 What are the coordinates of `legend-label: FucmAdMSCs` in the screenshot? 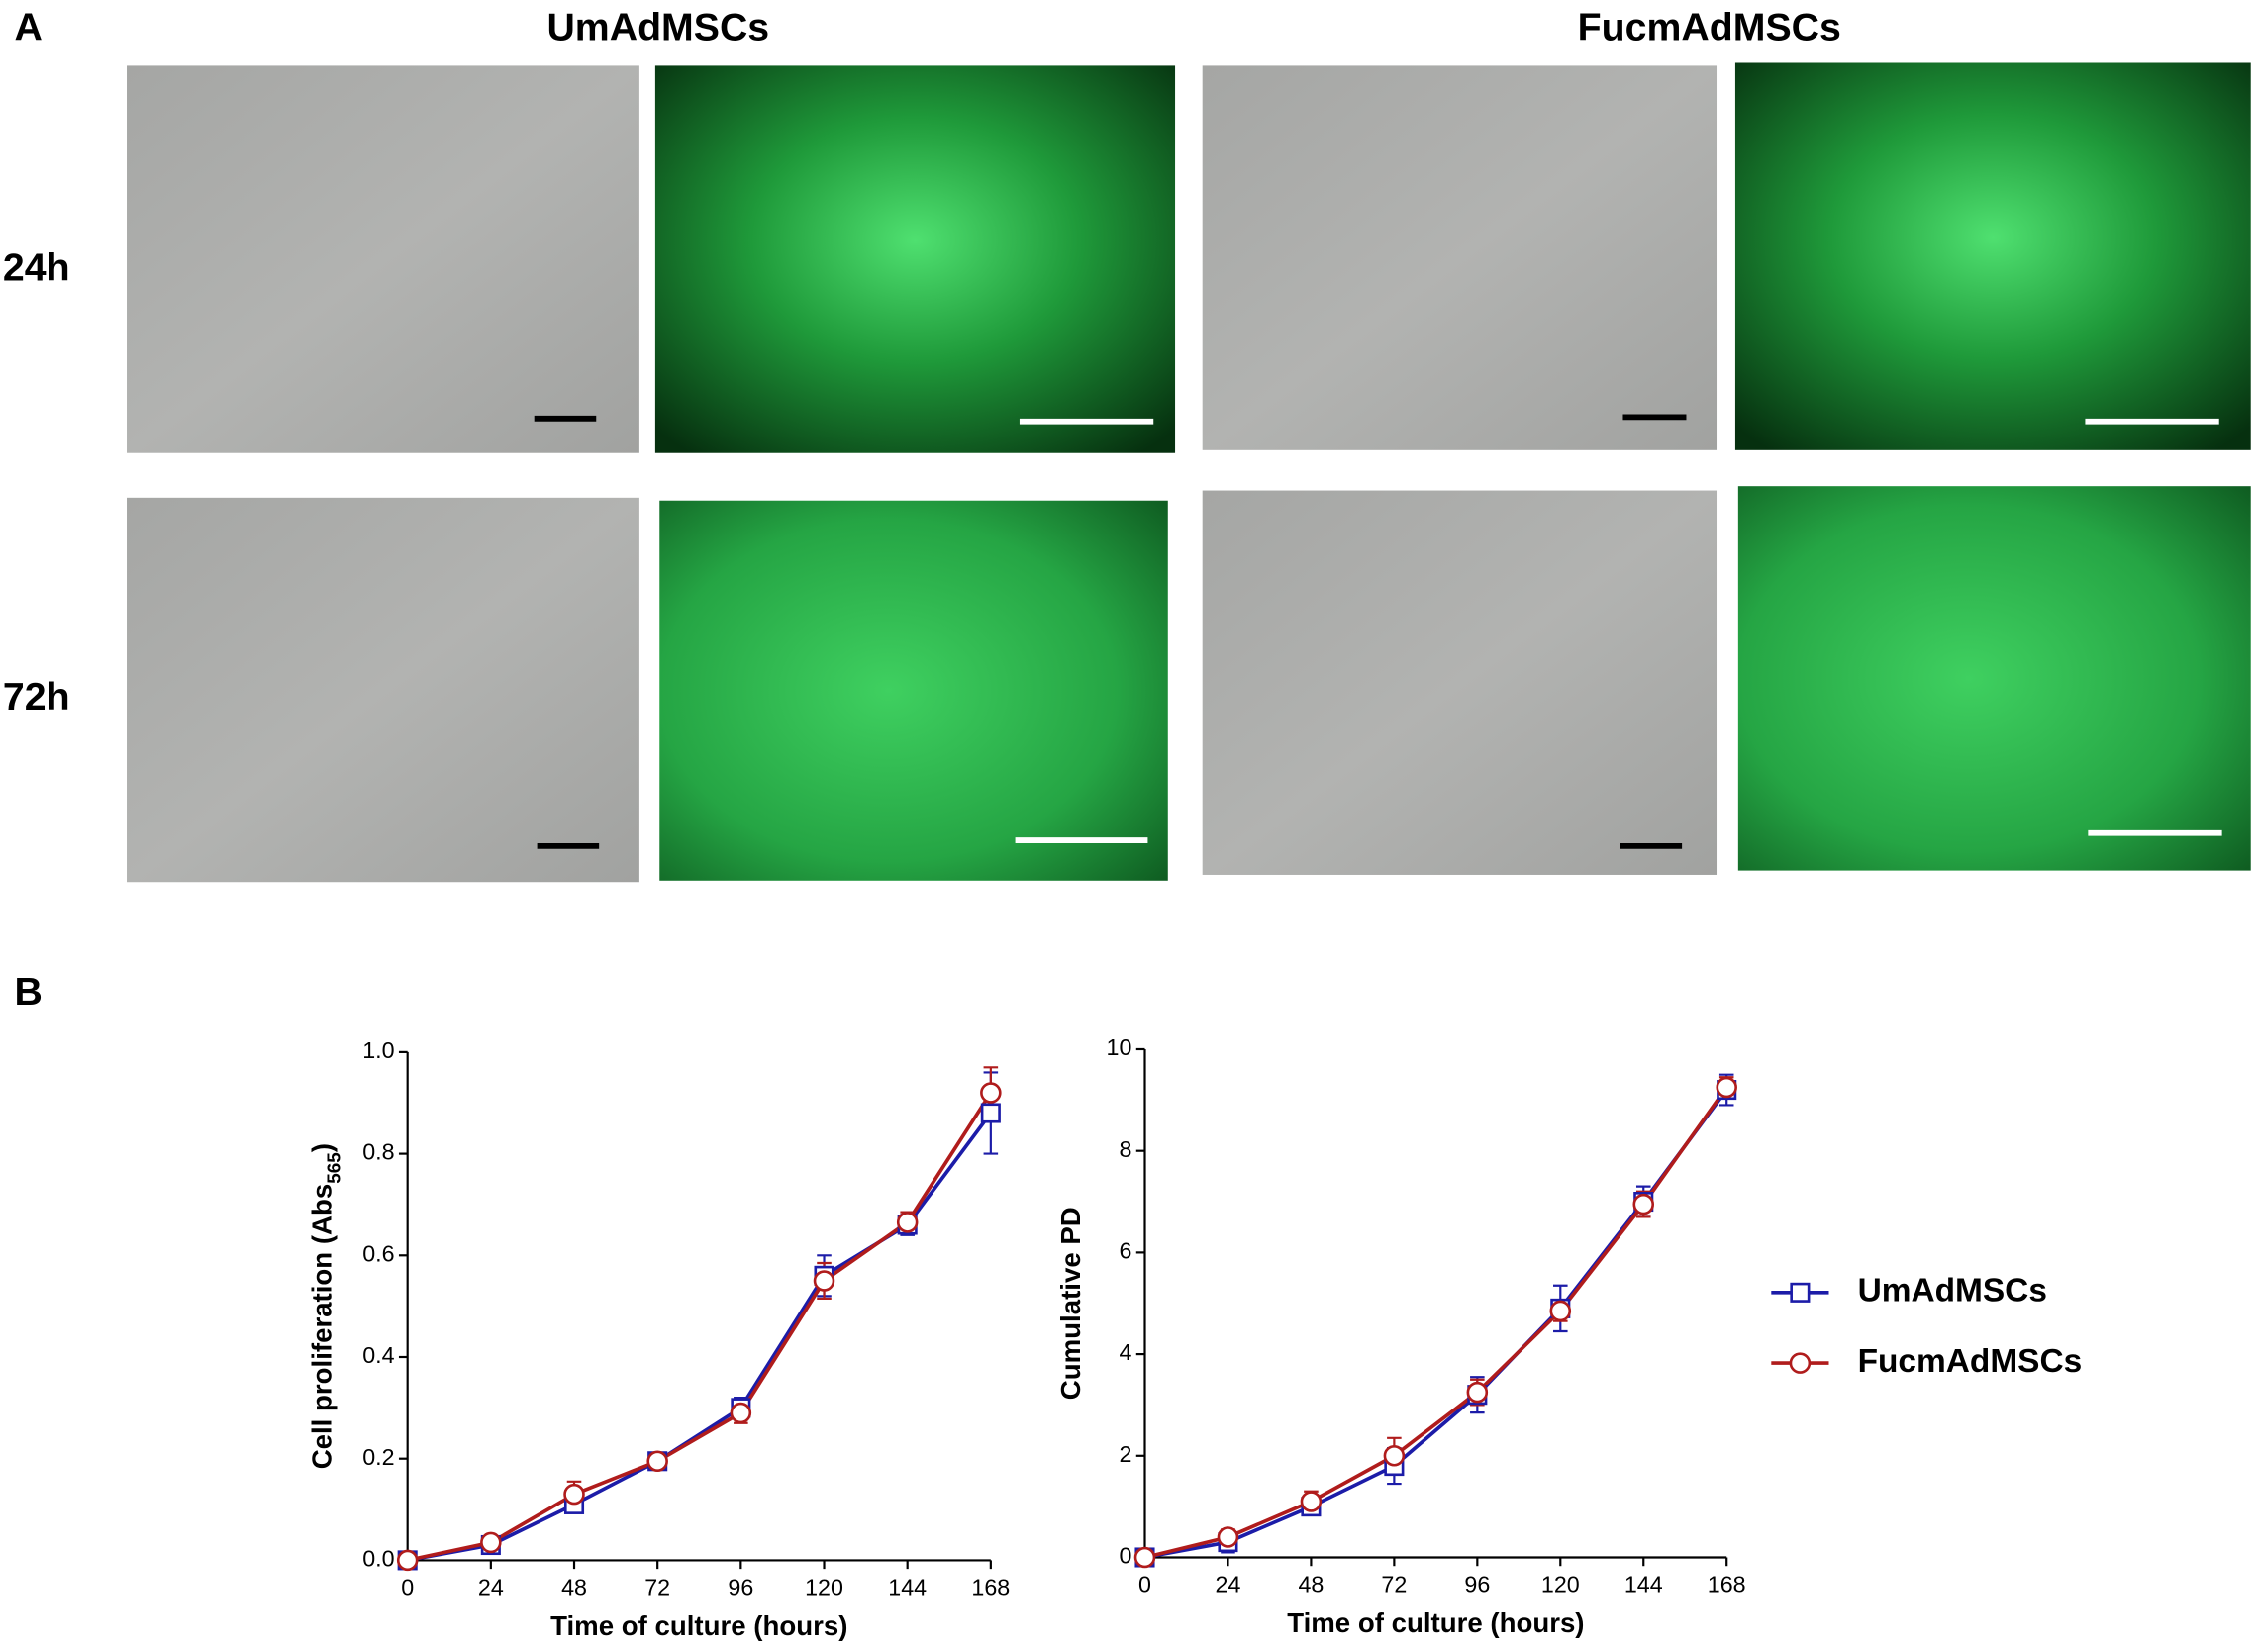 It's located at (1970, 1361).